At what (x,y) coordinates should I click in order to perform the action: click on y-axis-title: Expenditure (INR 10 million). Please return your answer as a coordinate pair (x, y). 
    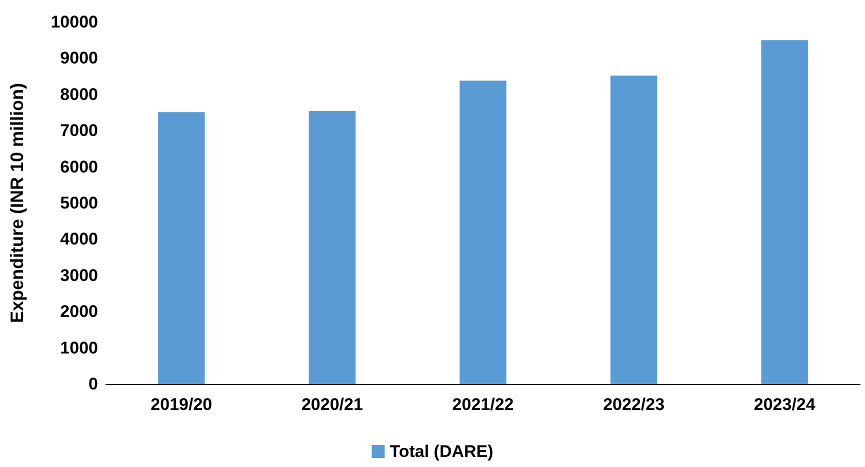
    Looking at the image, I should click on (17, 203).